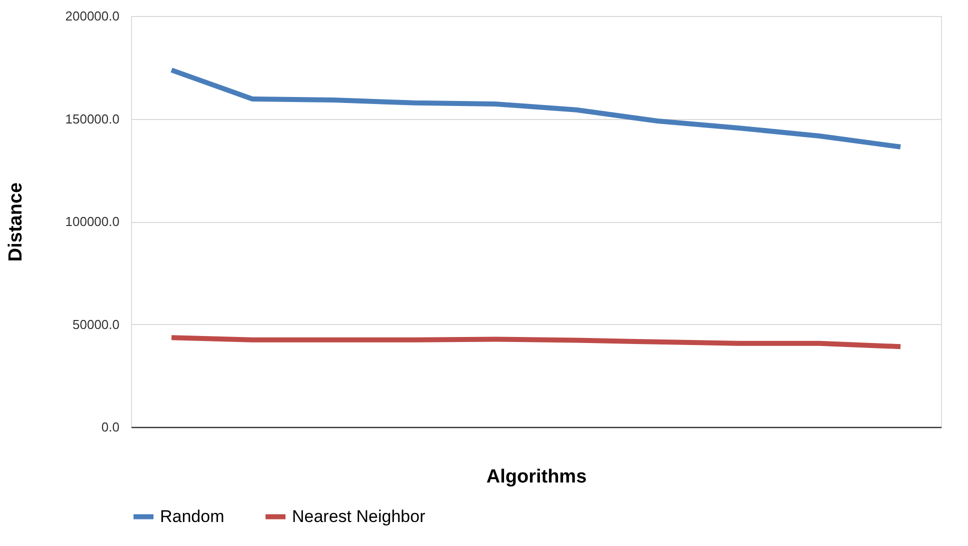  Describe the element at coordinates (110, 427) in the screenshot. I see `y-tick-label: 0.0` at that location.